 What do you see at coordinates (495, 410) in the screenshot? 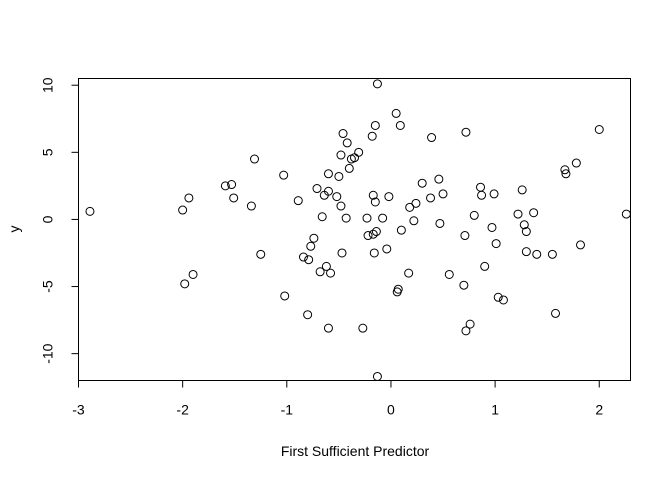
I see `x-tick-label: 1` at bounding box center [495, 410].